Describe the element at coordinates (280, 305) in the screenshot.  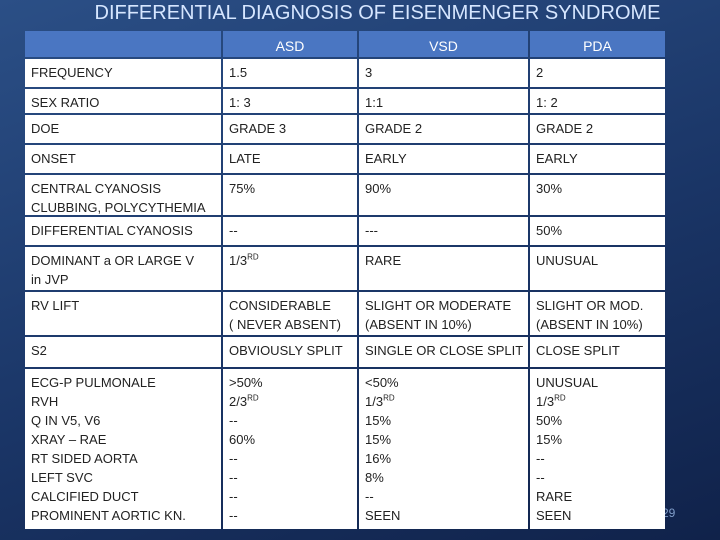
I see `cell-line: CONSIDERABLE` at that location.